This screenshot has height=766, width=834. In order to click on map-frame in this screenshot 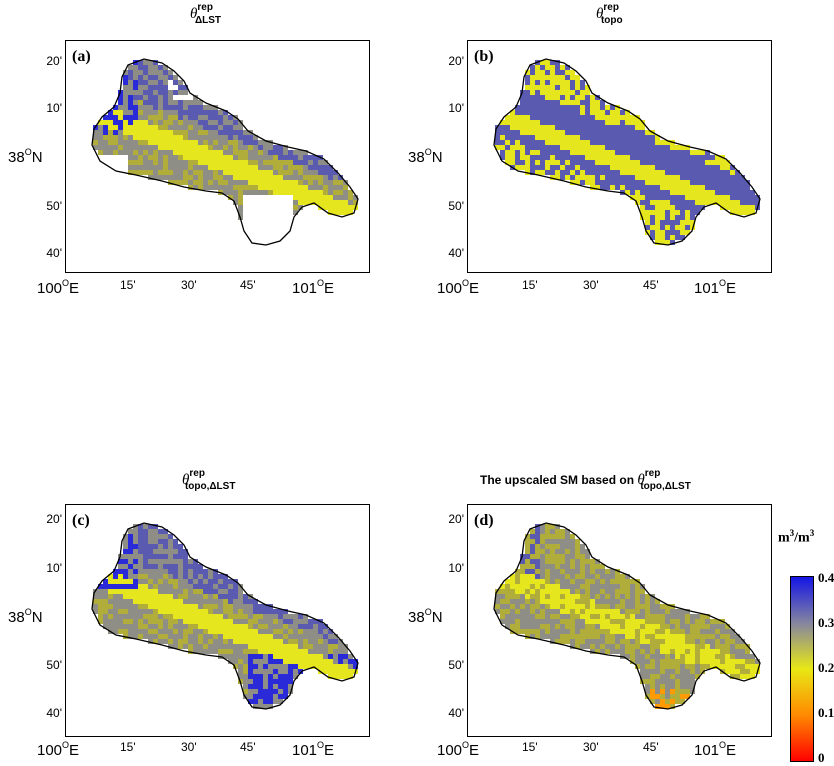, I will do `click(619, 620)`.